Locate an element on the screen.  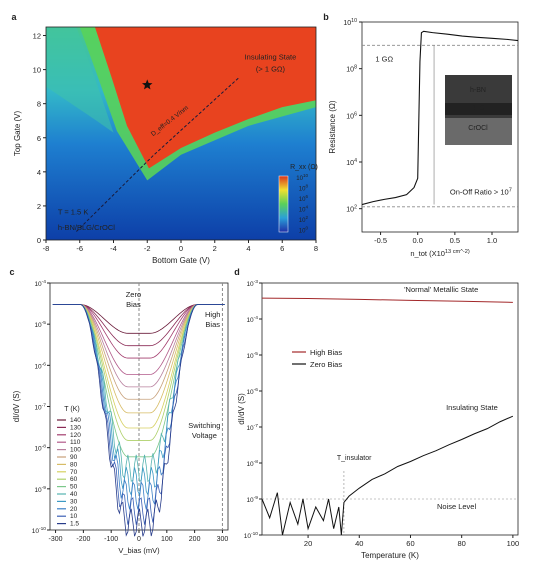
panel-d-ytick-label: 10⁻⁵ is located at coordinates (252, 355).